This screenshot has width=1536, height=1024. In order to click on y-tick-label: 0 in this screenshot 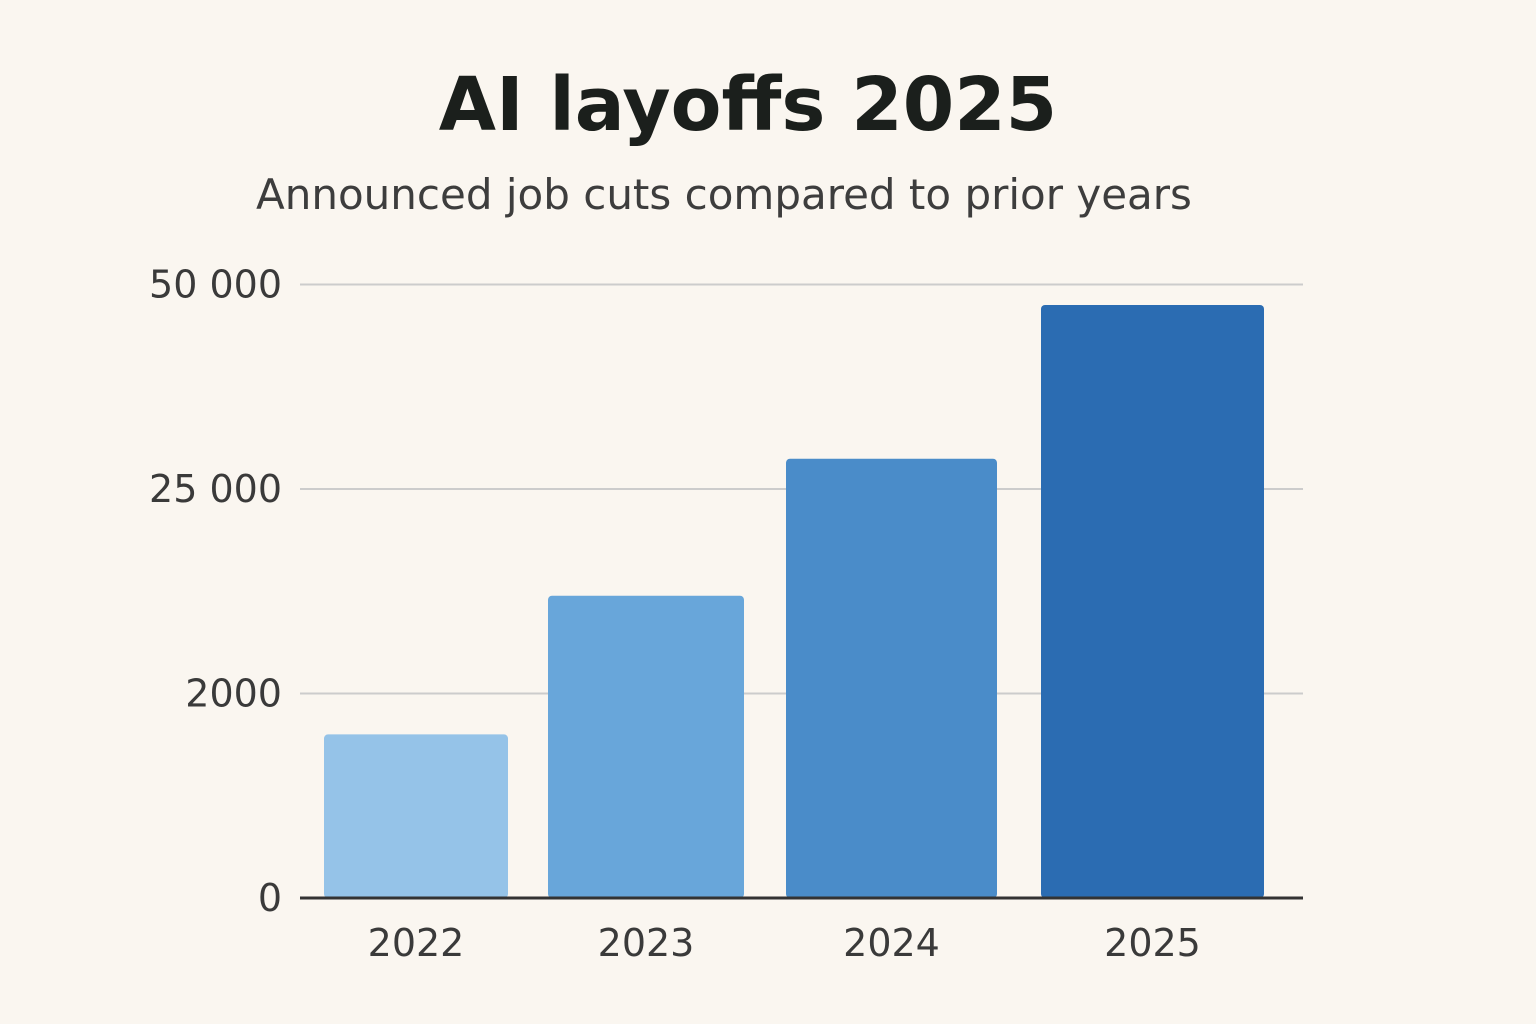, I will do `click(270, 898)`.